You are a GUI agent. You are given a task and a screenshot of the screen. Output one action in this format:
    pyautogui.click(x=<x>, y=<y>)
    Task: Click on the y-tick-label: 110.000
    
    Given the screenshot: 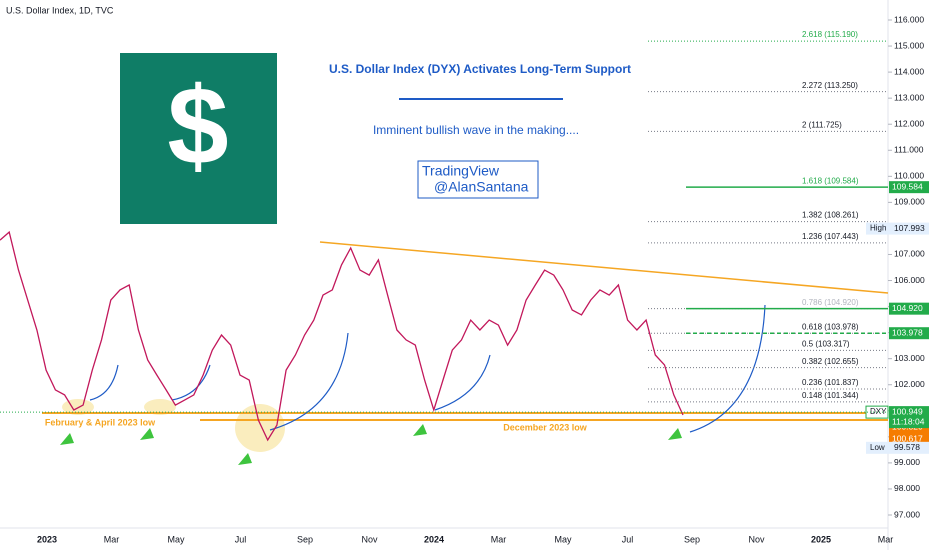 What is the action you would take?
    pyautogui.click(x=909, y=176)
    